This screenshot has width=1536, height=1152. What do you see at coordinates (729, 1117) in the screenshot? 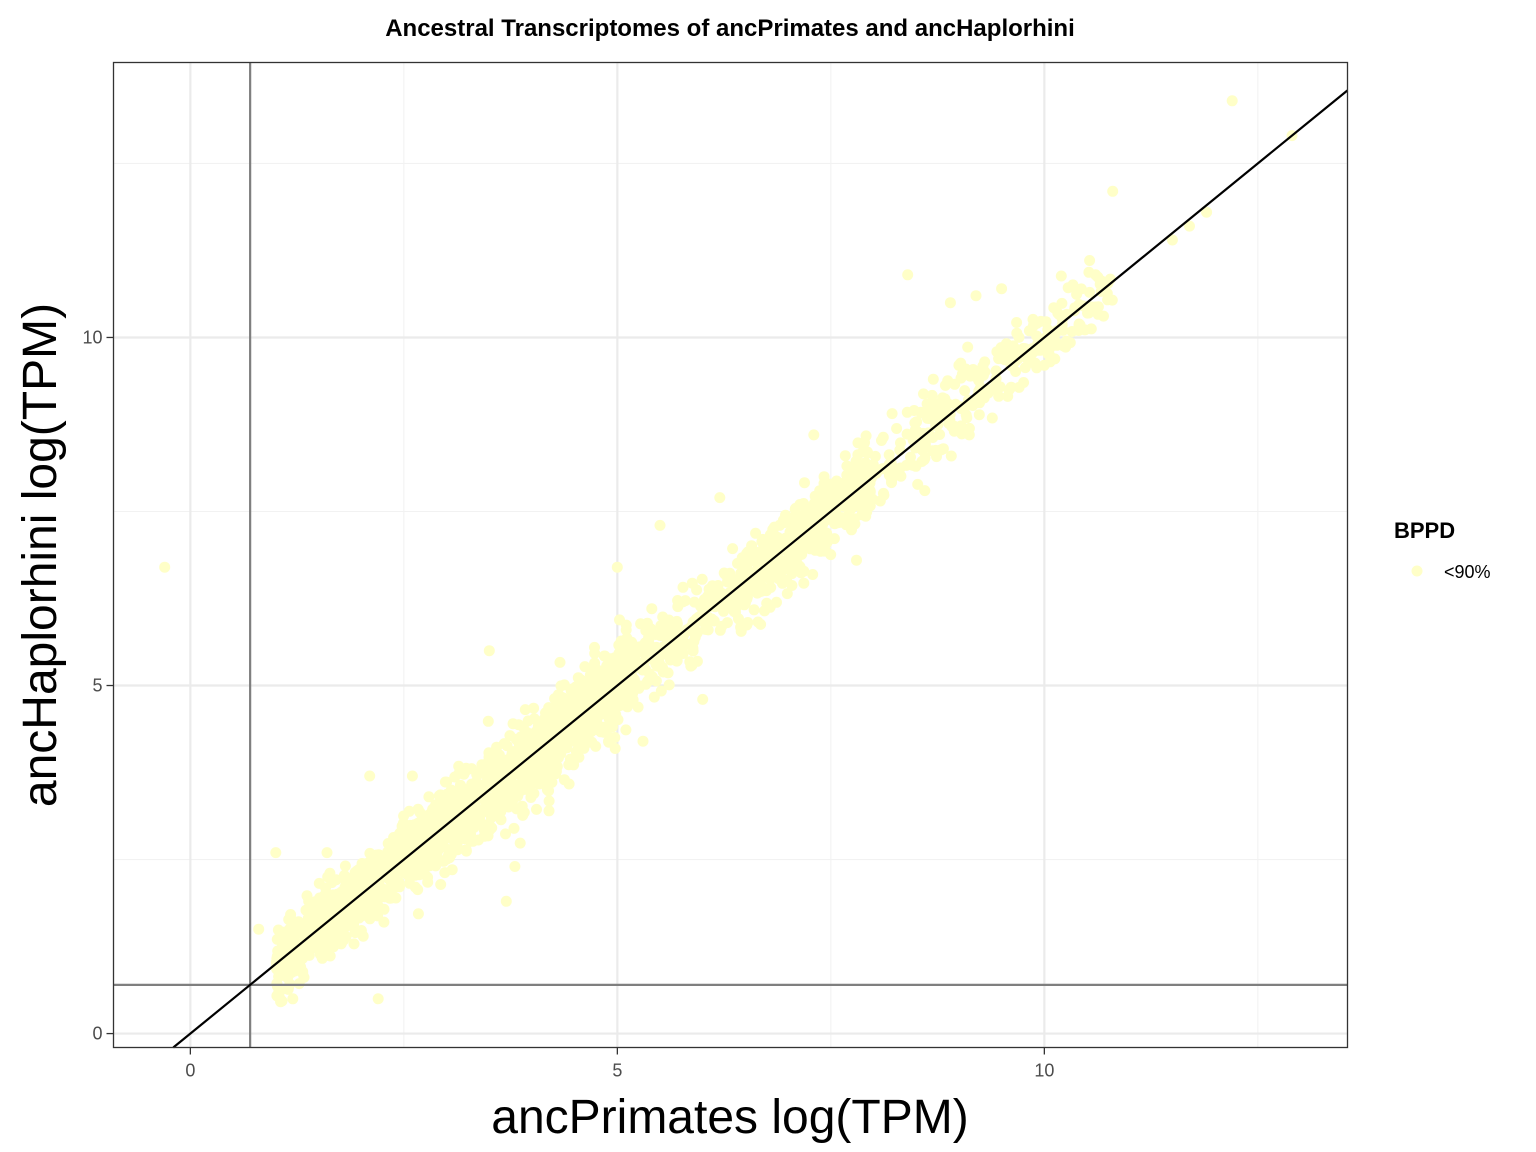
I see `x-axis-title: ancPrimates log(TPM)` at bounding box center [729, 1117].